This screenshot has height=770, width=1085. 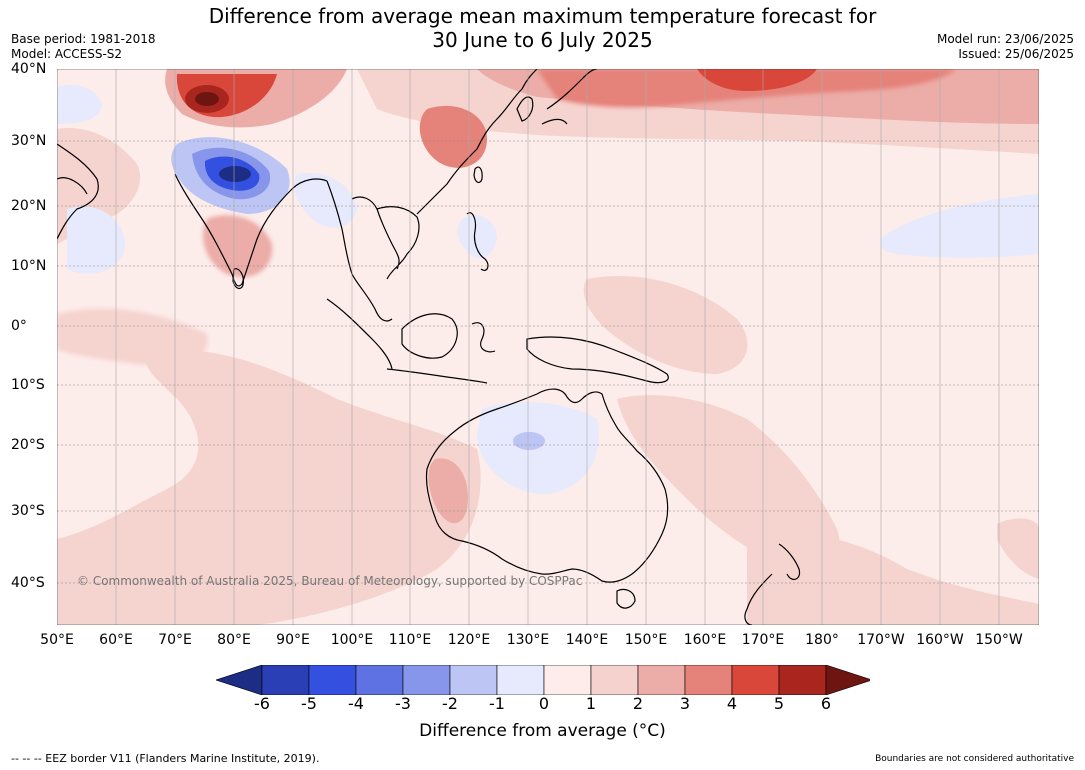 What do you see at coordinates (235, 174) in the screenshot?
I see `anomaly-region-india-coldest` at bounding box center [235, 174].